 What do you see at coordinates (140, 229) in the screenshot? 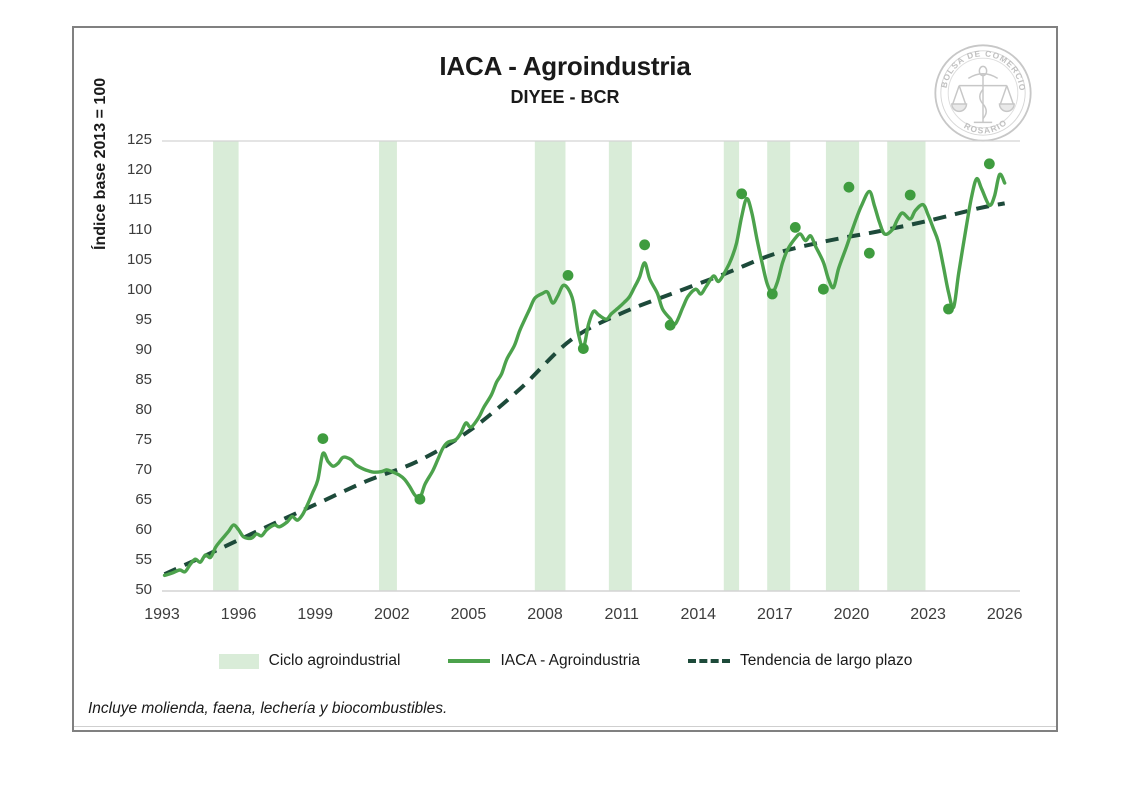
I see `y-tick-label: 110` at bounding box center [140, 229].